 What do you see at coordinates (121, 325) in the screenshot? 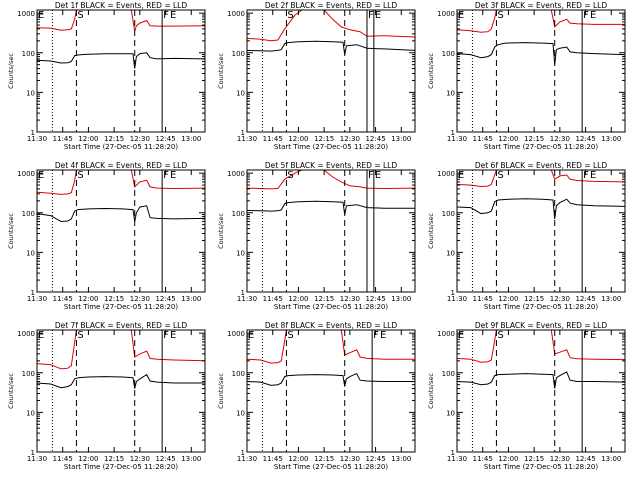
I see `plot-title: Det 7f BLACK = Events, RED = LLD` at bounding box center [121, 325].